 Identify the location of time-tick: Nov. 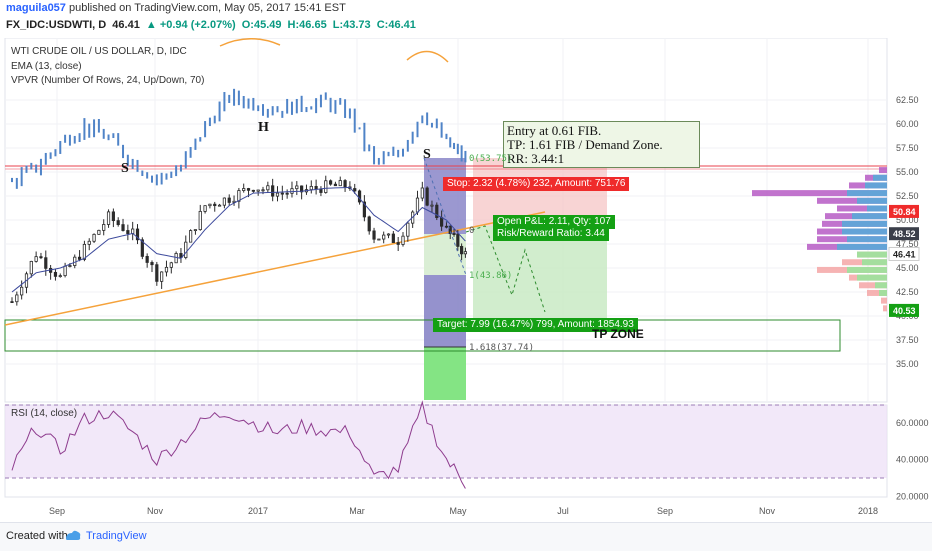
(155, 511).